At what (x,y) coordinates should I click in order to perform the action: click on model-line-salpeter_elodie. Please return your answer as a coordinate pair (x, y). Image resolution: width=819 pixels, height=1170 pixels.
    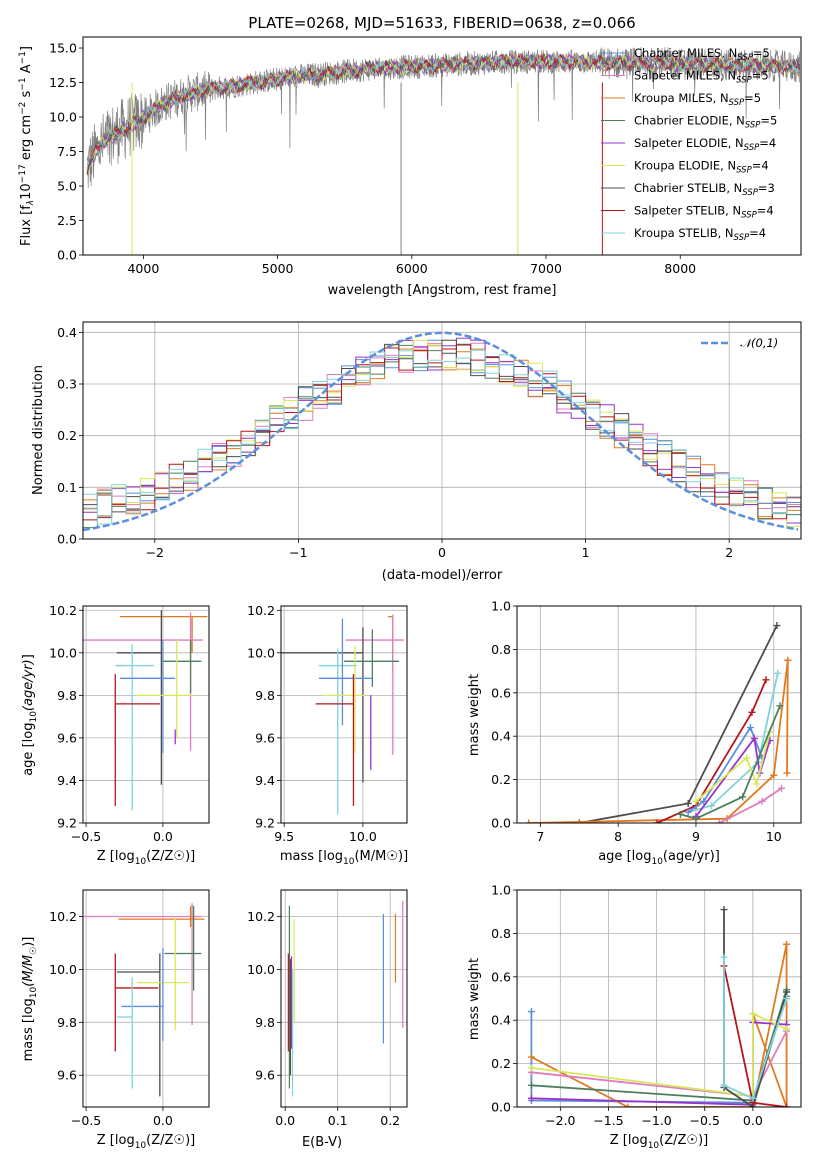
    Looking at the image, I should click on (443, 110).